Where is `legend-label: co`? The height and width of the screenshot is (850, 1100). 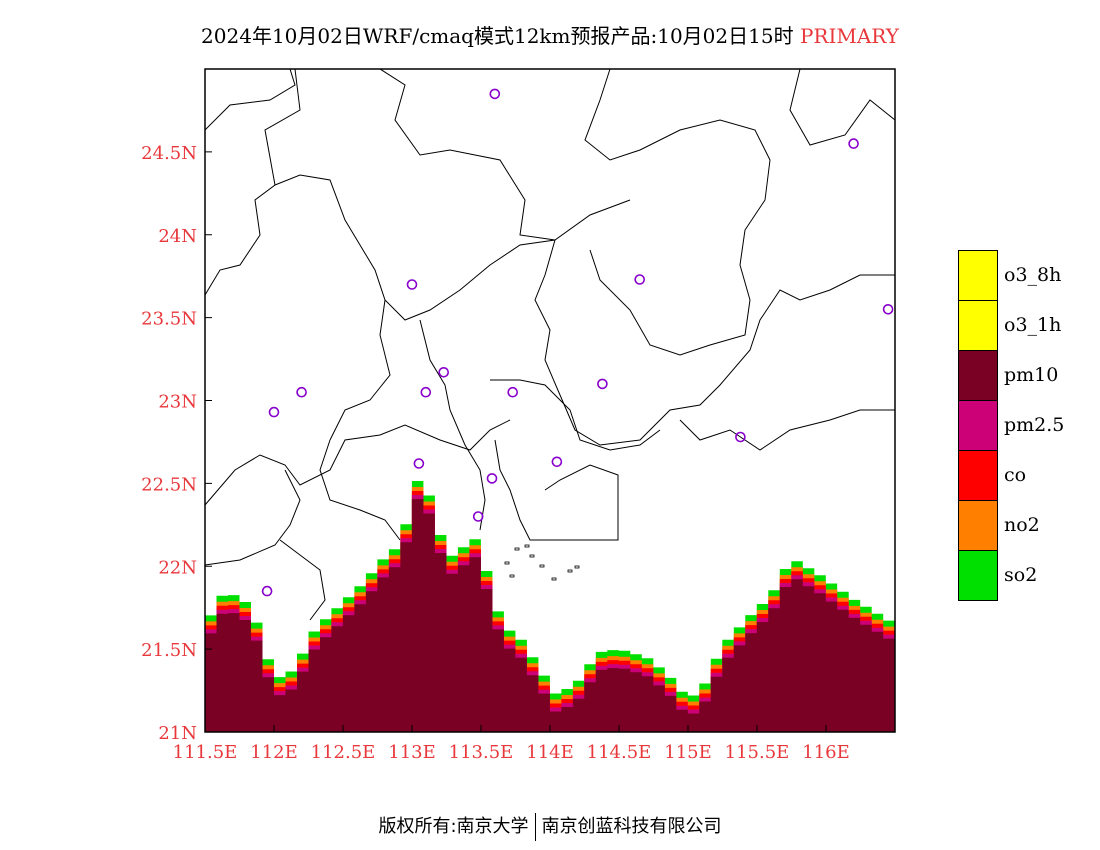
legend-label: co is located at coordinates (1015, 475).